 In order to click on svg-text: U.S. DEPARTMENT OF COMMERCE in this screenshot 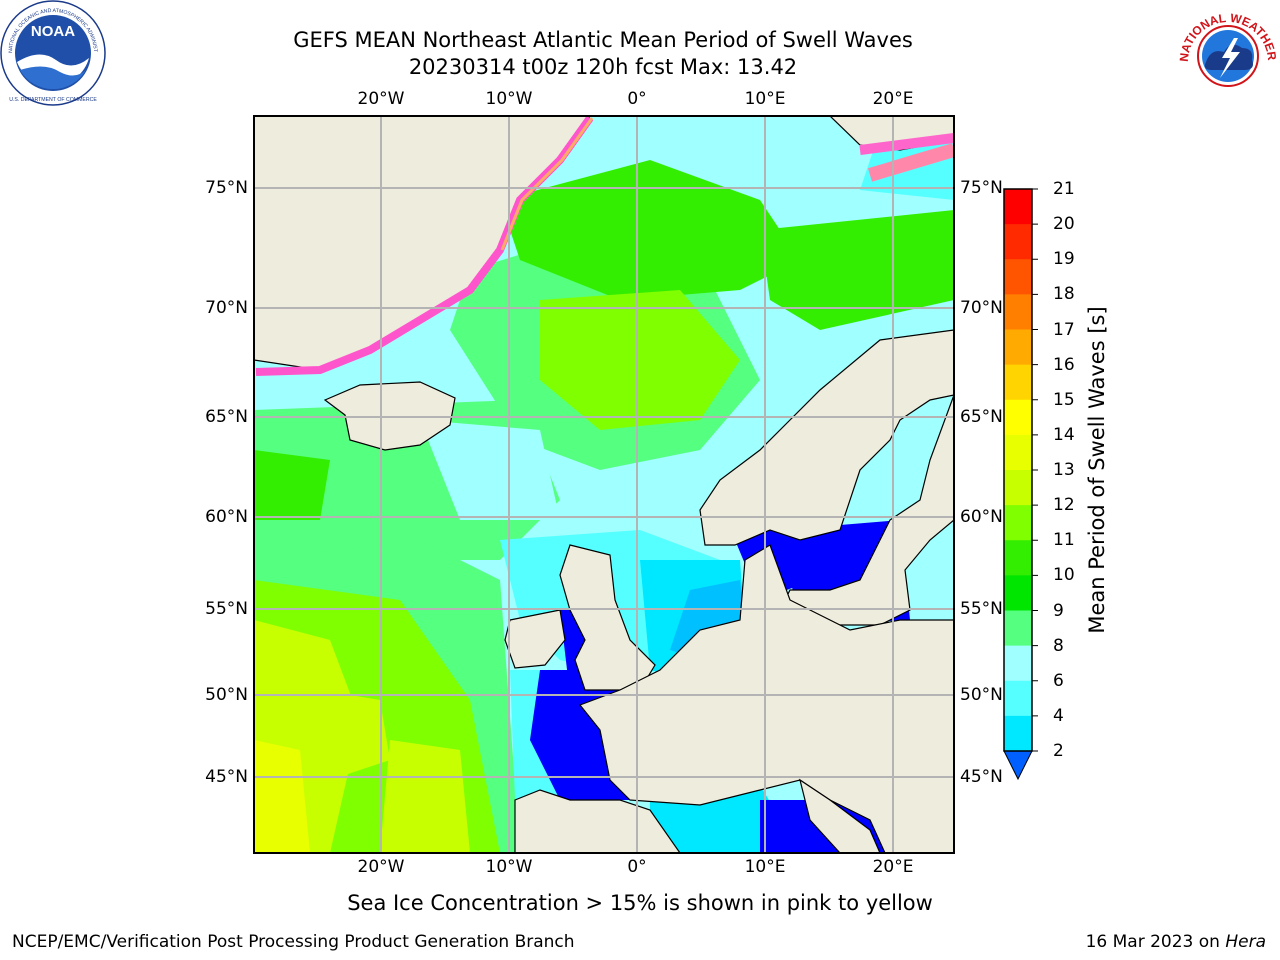, I will do `click(53, 100)`.